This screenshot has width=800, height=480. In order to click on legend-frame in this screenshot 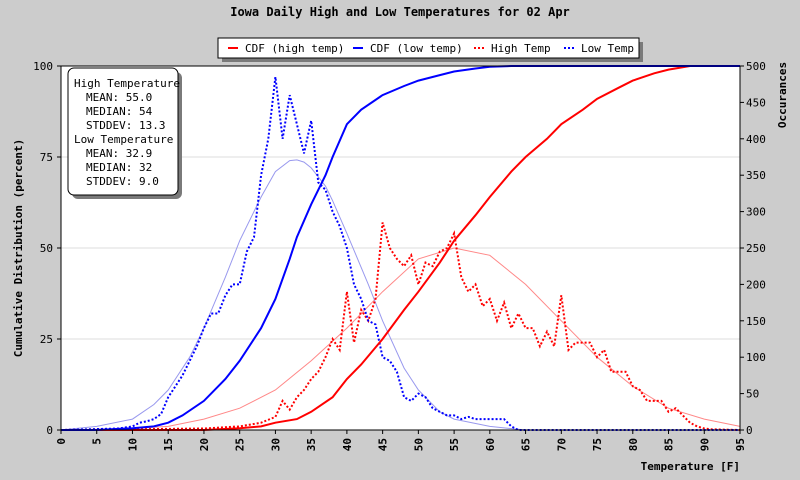, I will do `click(428, 48)`.